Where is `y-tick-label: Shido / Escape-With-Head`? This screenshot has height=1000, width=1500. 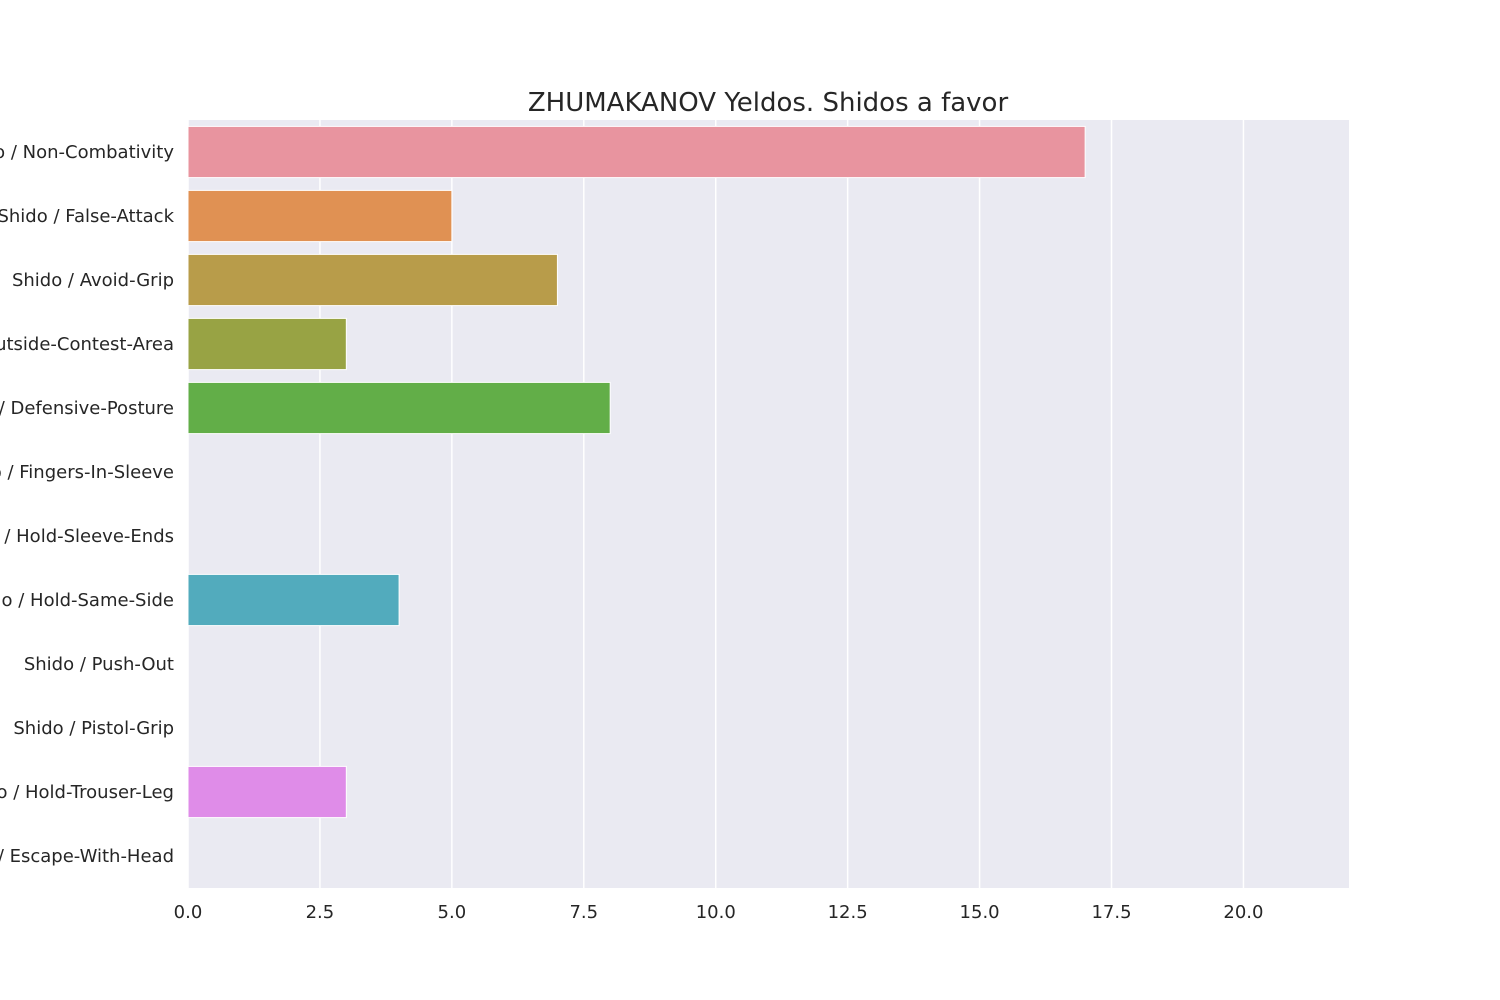
y-tick-label: Shido / Escape-With-Head is located at coordinates (87, 856).